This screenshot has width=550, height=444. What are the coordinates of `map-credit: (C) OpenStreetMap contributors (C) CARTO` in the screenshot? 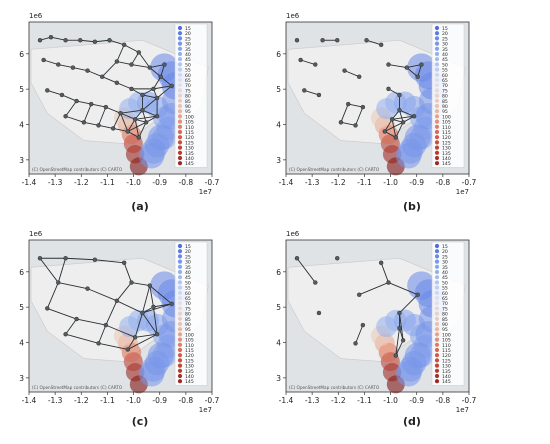 It's located at (77, 387).